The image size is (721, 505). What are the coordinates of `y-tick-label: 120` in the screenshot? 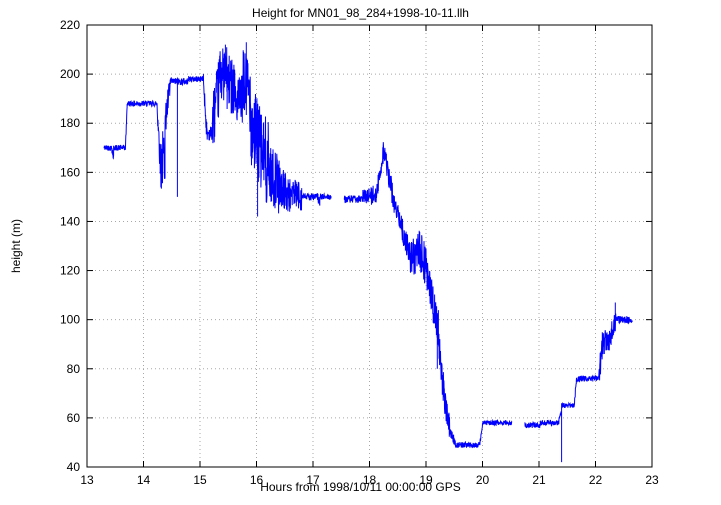 It's located at (70, 271).